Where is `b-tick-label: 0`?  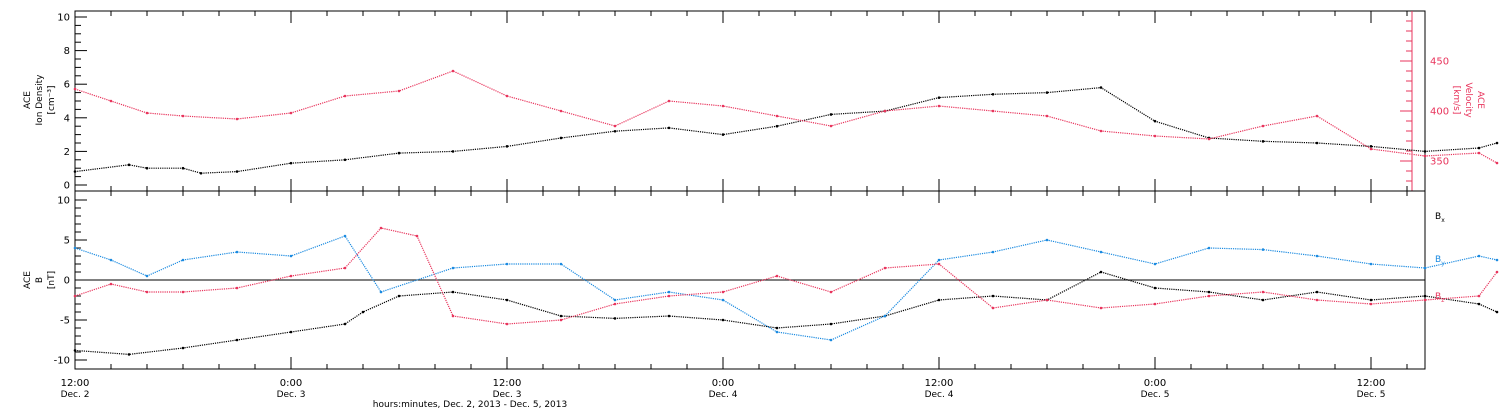 b-tick-label: 0 is located at coordinates (67, 281).